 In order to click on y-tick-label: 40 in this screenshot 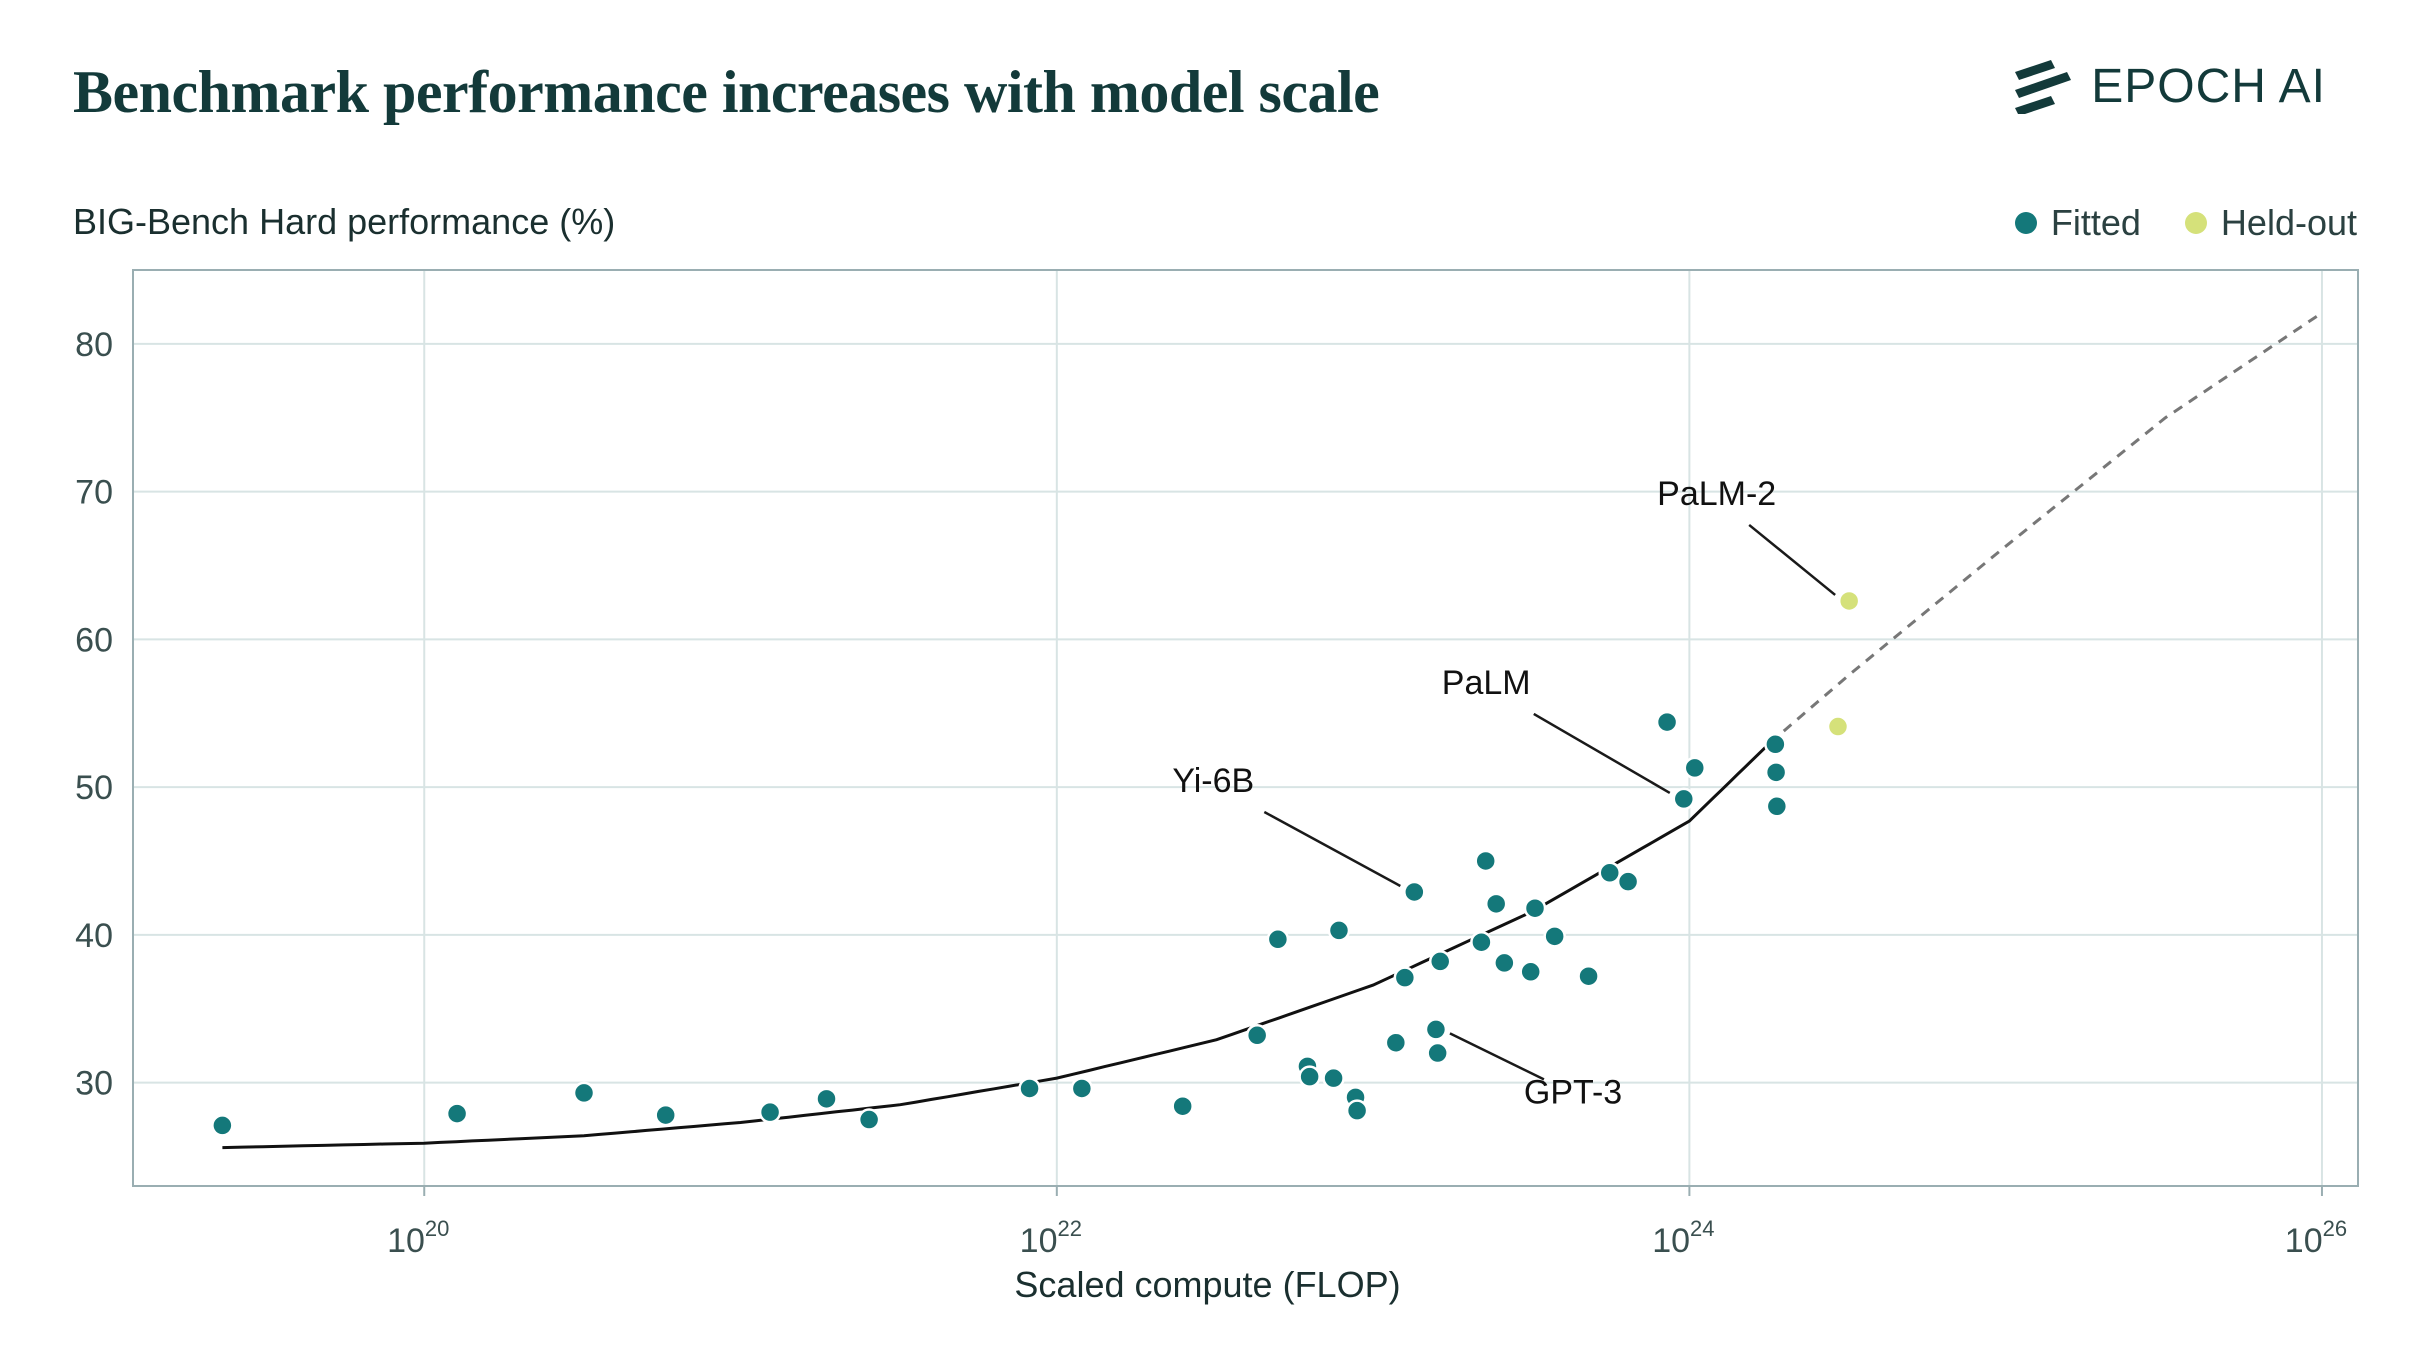, I will do `click(94, 936)`.